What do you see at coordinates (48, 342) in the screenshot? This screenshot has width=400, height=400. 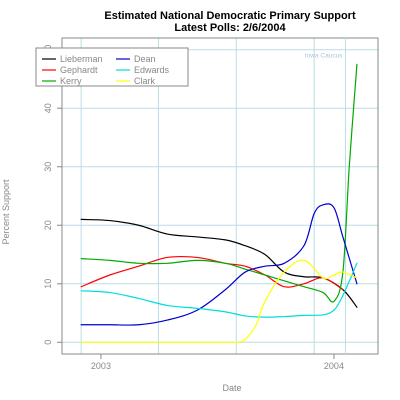 I see `y-tick-label: 0` at bounding box center [48, 342].